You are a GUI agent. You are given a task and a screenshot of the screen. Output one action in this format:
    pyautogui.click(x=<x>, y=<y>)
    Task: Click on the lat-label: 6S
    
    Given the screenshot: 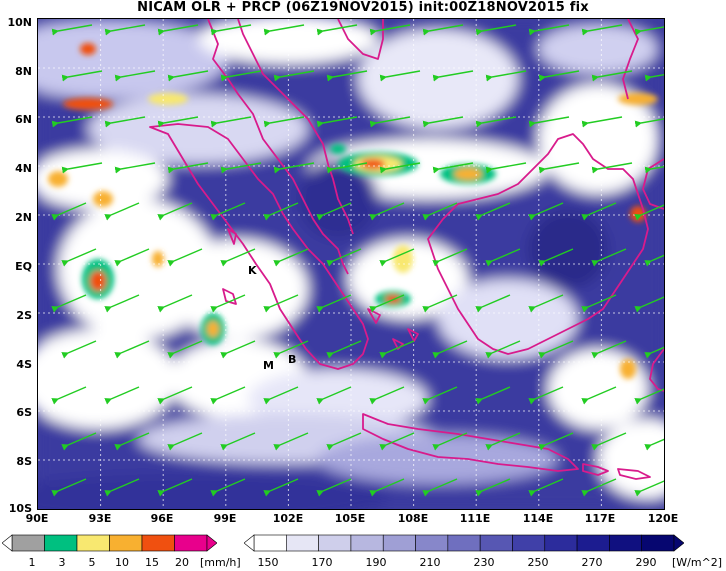 What is the action you would take?
    pyautogui.click(x=24, y=412)
    